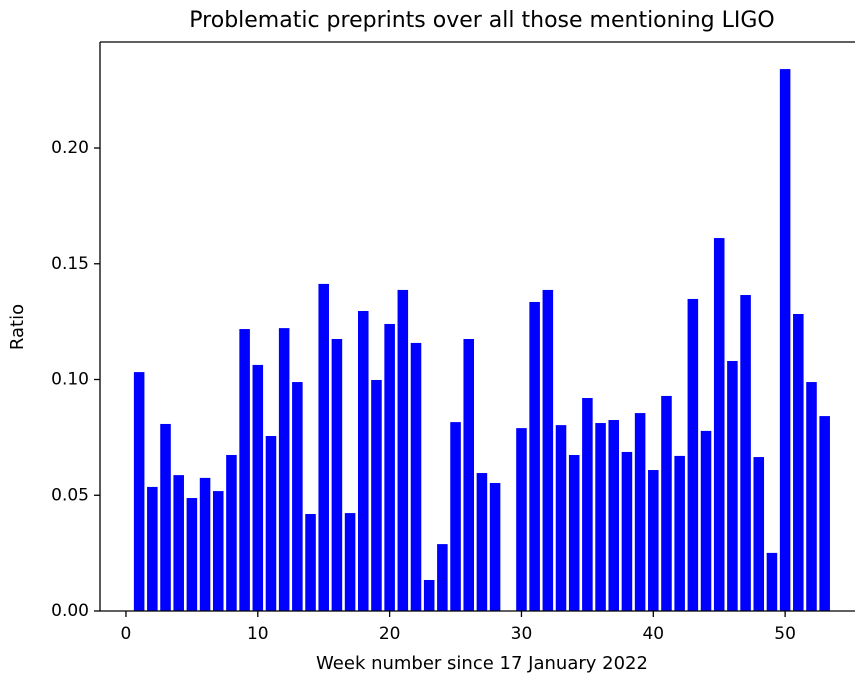  What do you see at coordinates (126, 634) in the screenshot?
I see `x-tick-label: 0` at bounding box center [126, 634].